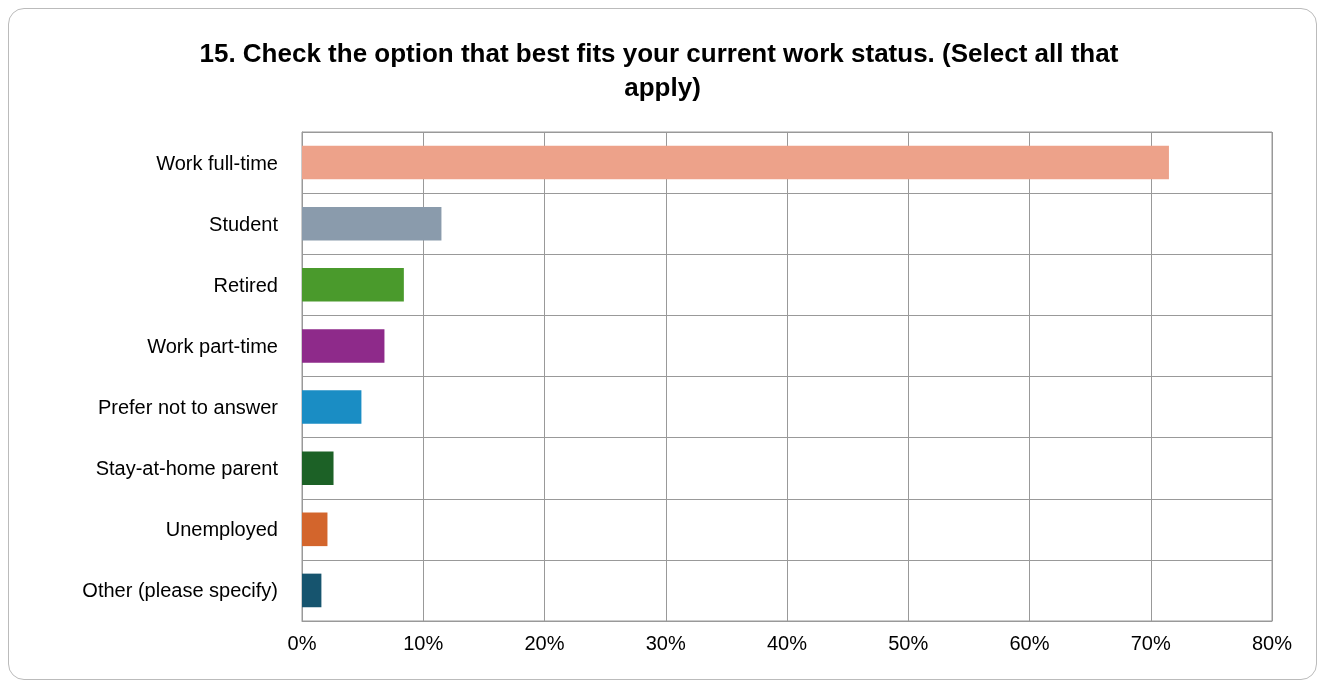 Image resolution: width=1325 pixels, height=688 pixels. Describe the element at coordinates (217, 162) in the screenshot. I see `y-tick-label: Work full-time` at that location.